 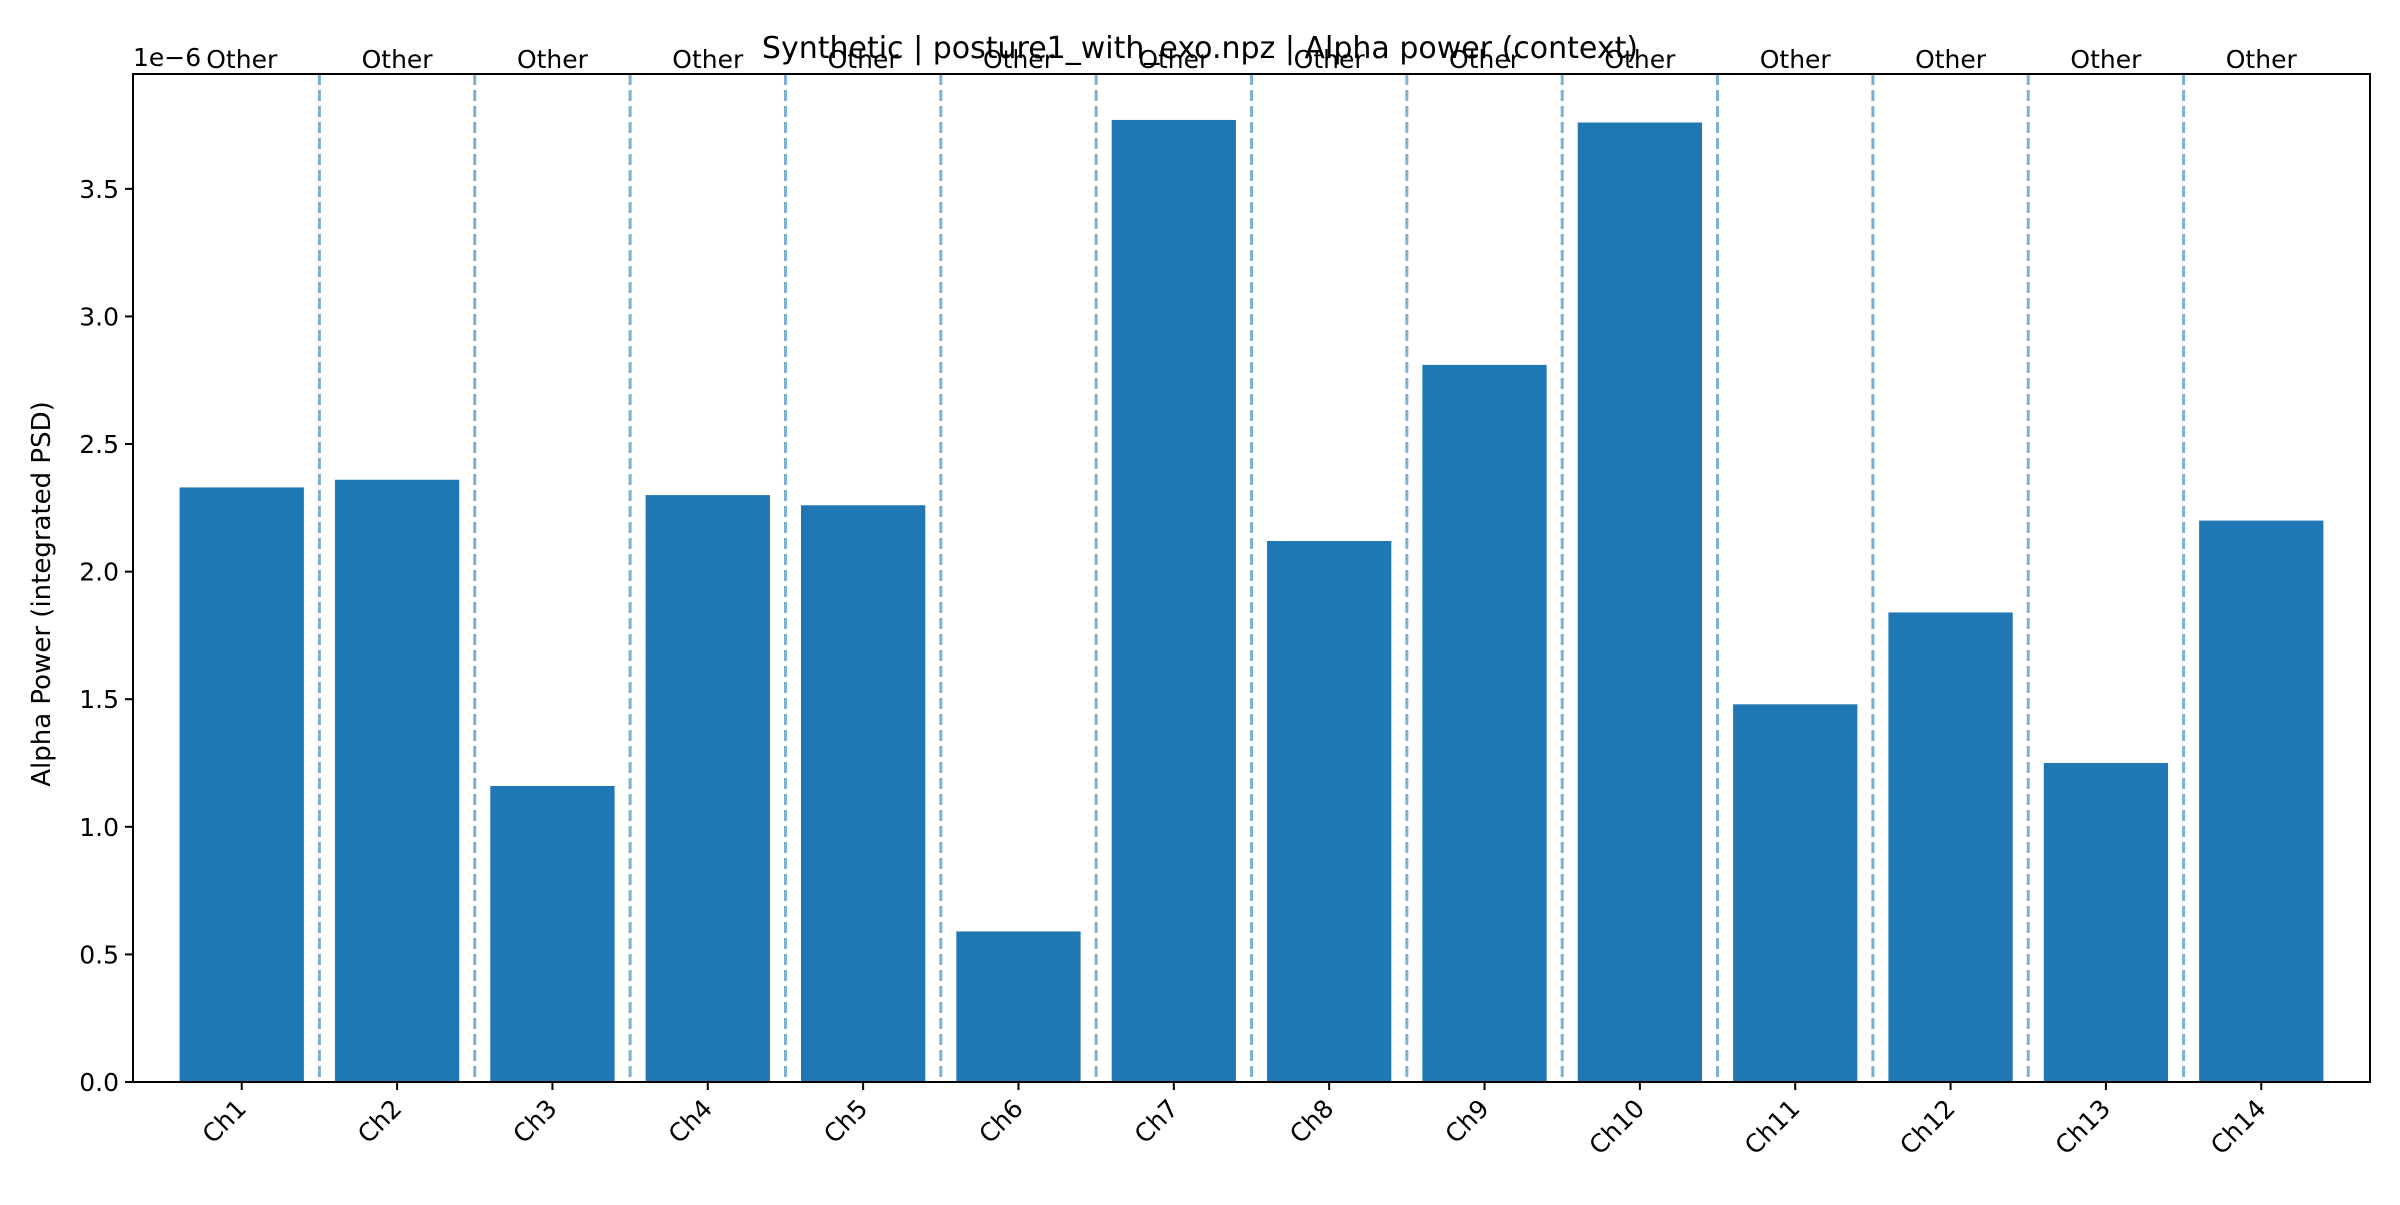 I want to click on y-tick-label: 3.0, so click(x=99, y=316).